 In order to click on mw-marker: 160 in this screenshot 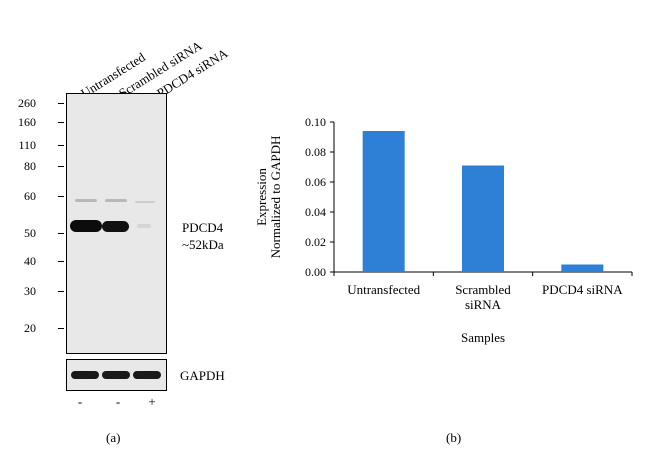, I will do `click(27, 122)`.